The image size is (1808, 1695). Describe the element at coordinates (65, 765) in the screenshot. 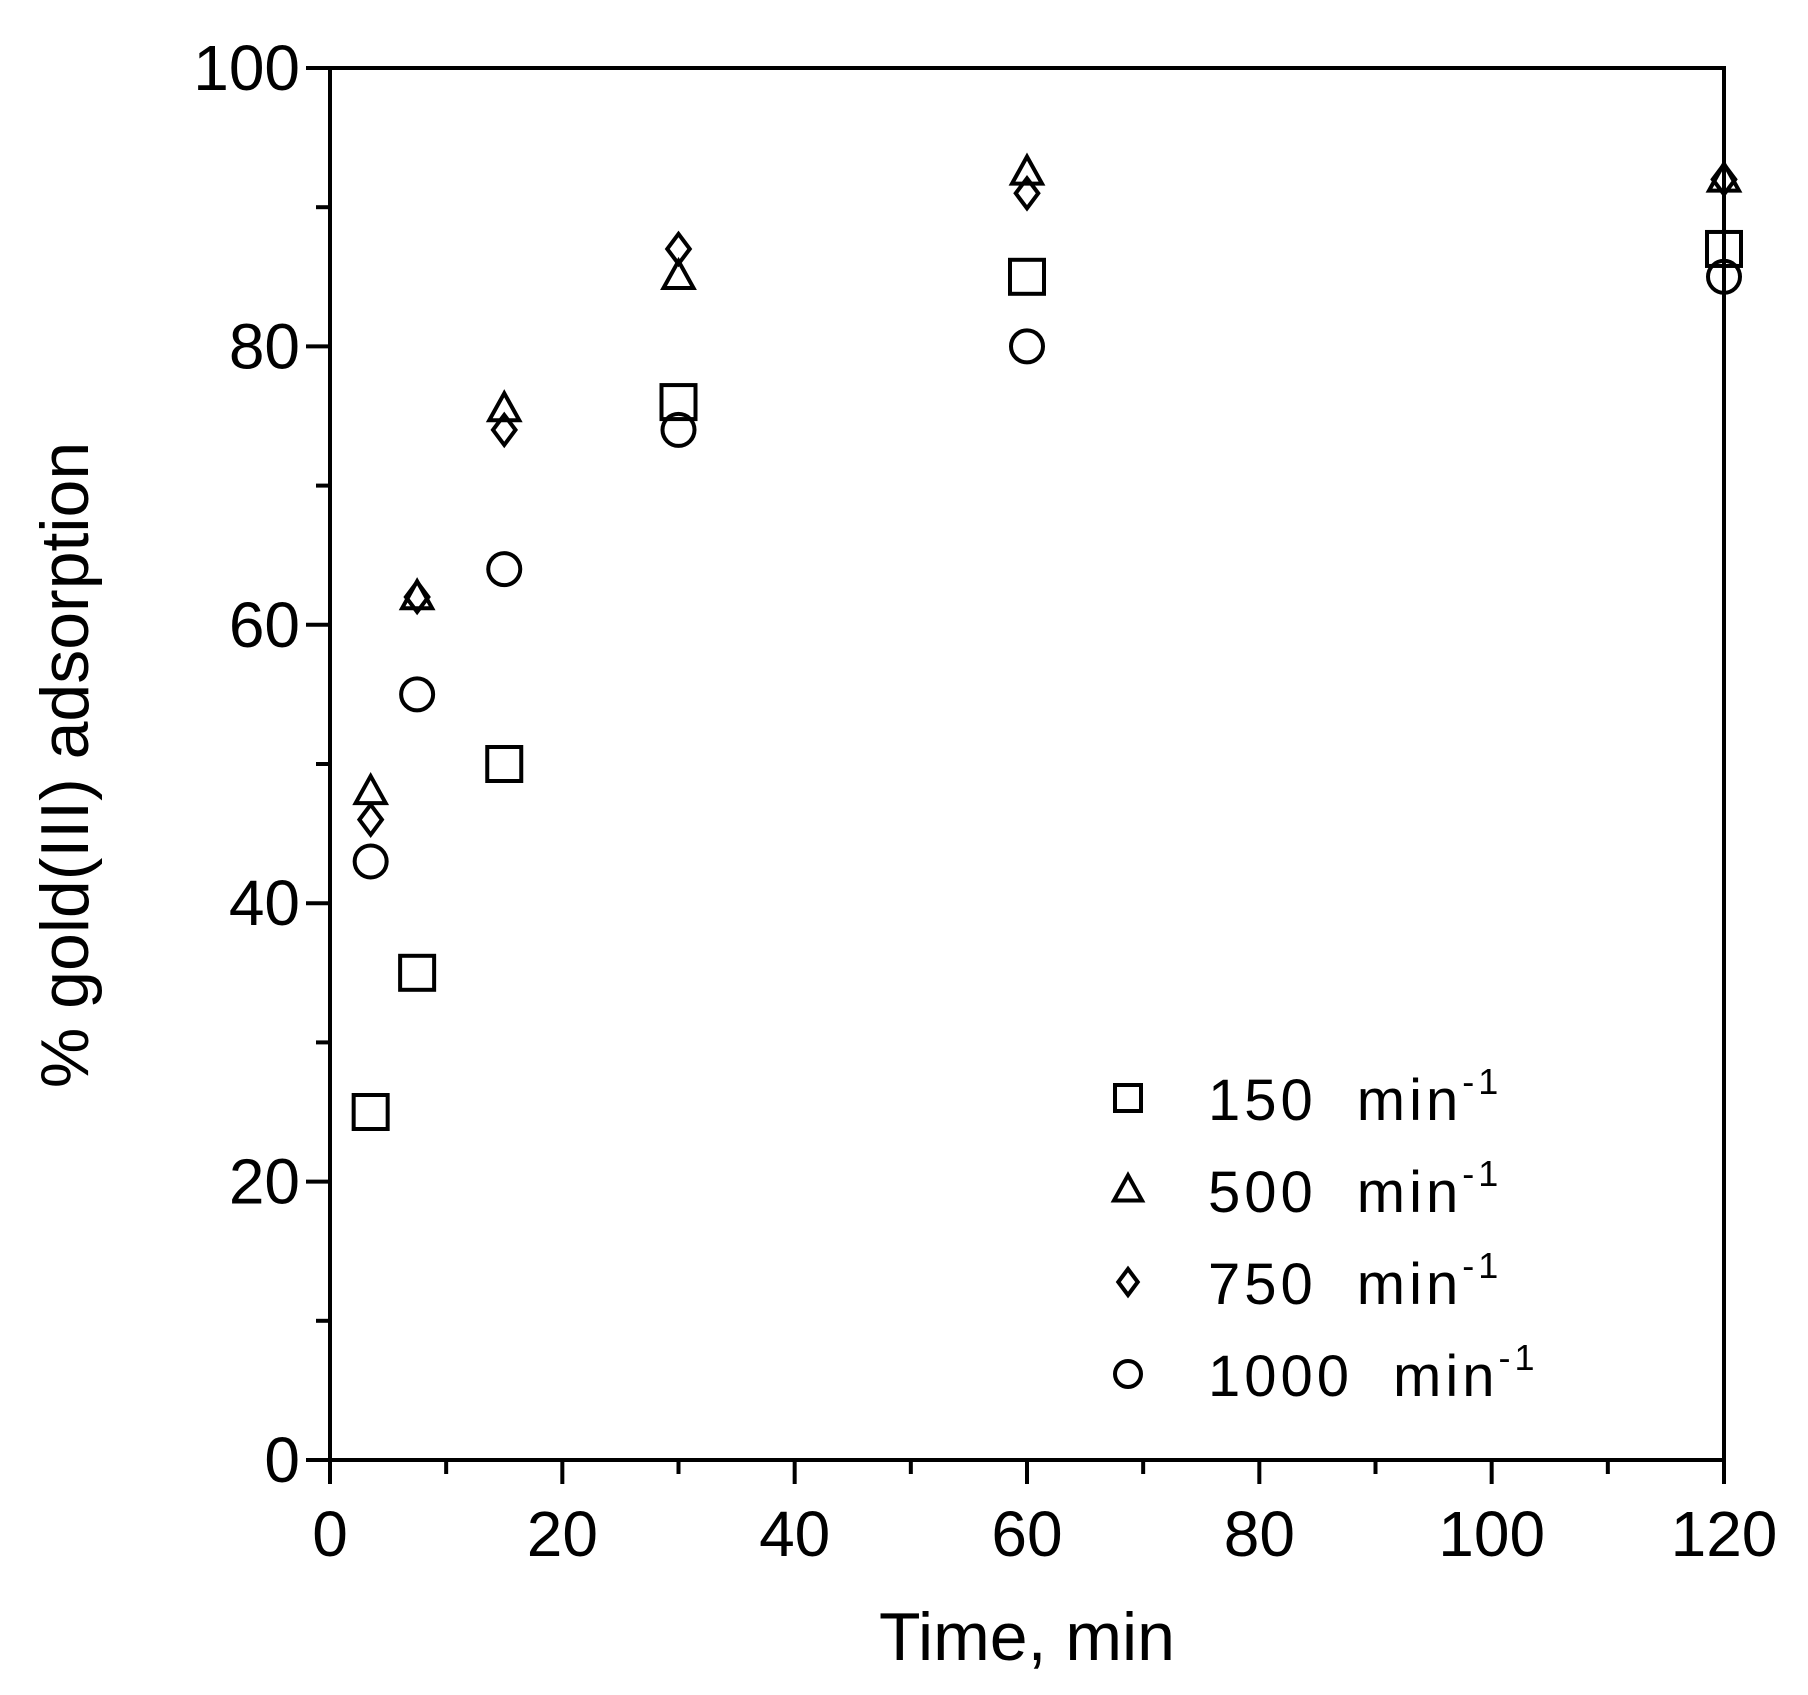

I see `y-axis-title: % gold(III) adsorption` at that location.